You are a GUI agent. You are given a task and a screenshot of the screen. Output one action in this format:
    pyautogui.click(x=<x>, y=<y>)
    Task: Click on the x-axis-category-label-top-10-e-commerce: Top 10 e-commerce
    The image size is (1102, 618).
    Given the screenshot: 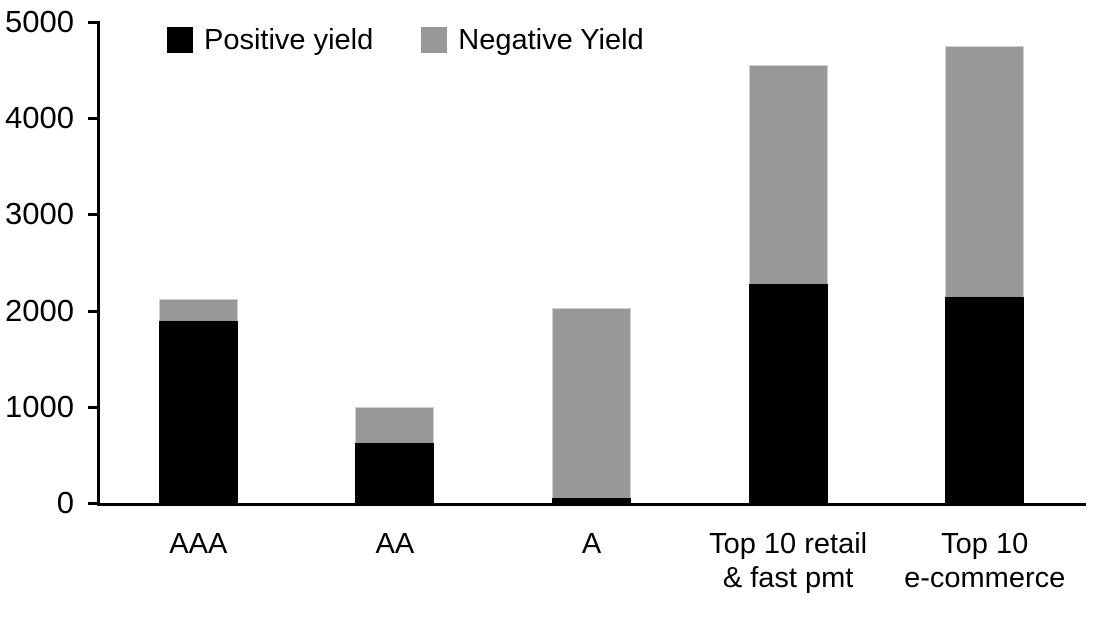 What is the action you would take?
    pyautogui.click(x=985, y=561)
    